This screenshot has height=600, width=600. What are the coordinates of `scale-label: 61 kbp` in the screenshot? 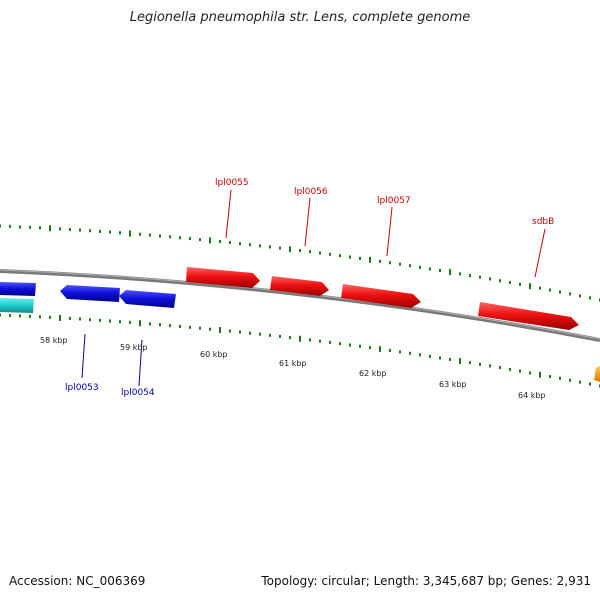 It's located at (293, 363).